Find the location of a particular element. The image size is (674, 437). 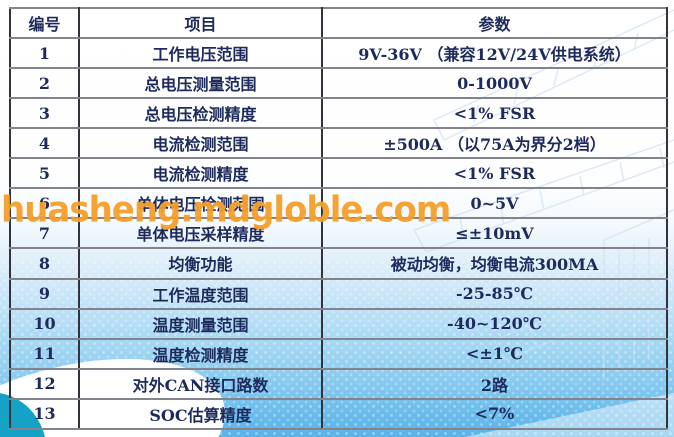

item-cell: 工作温度范围 is located at coordinates (200, 293).